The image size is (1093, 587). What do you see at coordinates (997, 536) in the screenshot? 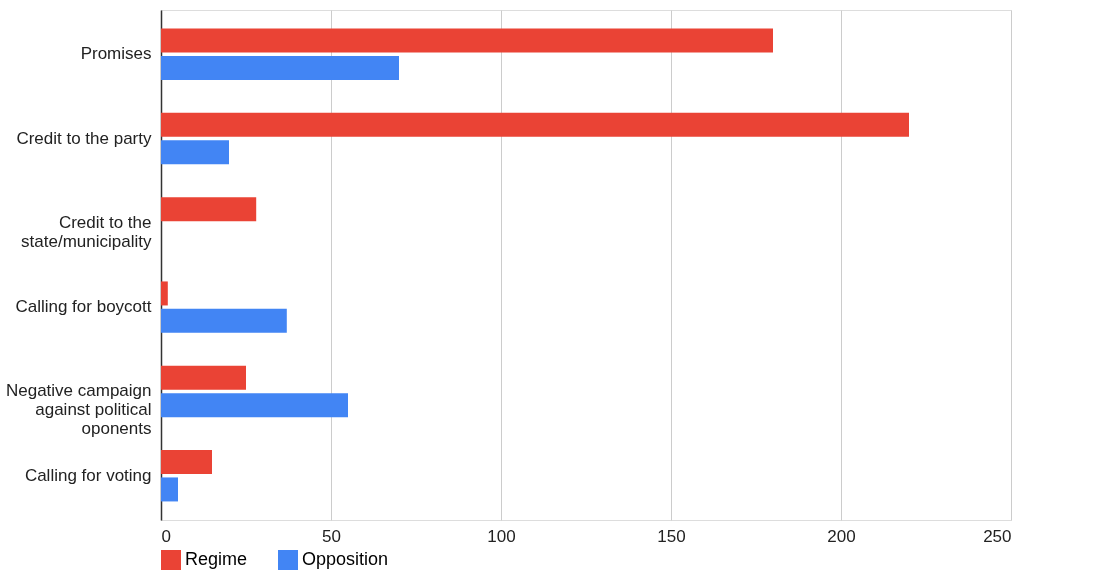
I see `x-tick-label: 250` at bounding box center [997, 536].